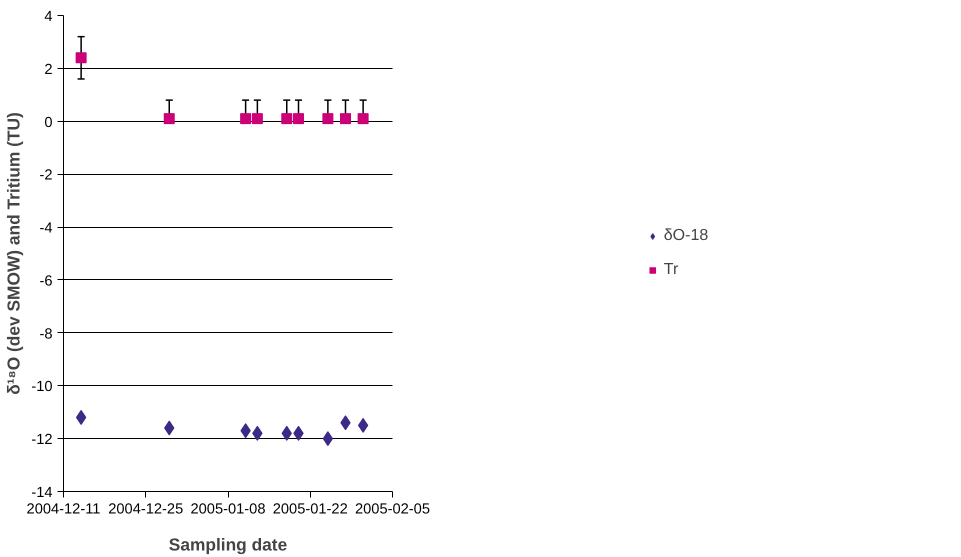 The image size is (961, 557). Describe the element at coordinates (686, 236) in the screenshot. I see `legend-label: δO-18` at that location.